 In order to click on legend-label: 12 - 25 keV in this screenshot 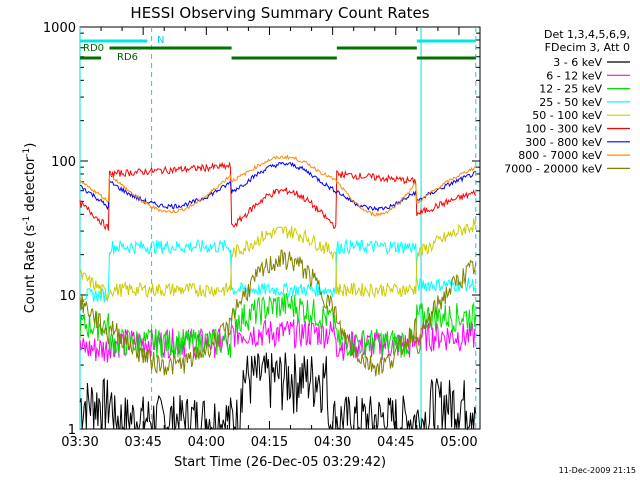, I will do `click(570, 89)`.